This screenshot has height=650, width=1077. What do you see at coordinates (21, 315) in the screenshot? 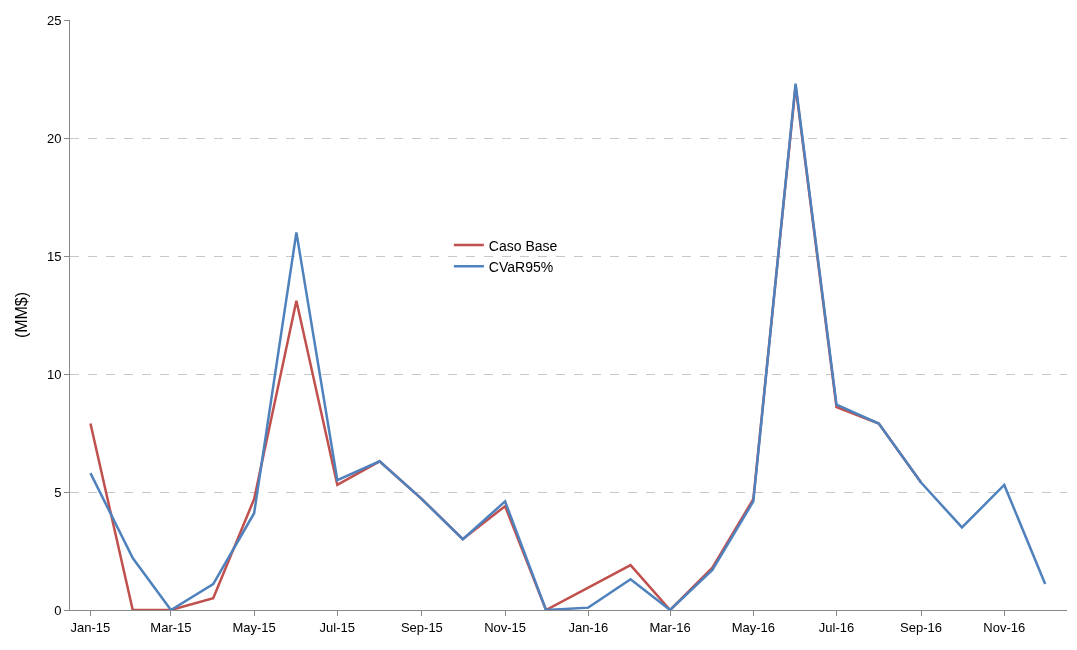
I see `y-axis-title: (MM$)` at bounding box center [21, 315].